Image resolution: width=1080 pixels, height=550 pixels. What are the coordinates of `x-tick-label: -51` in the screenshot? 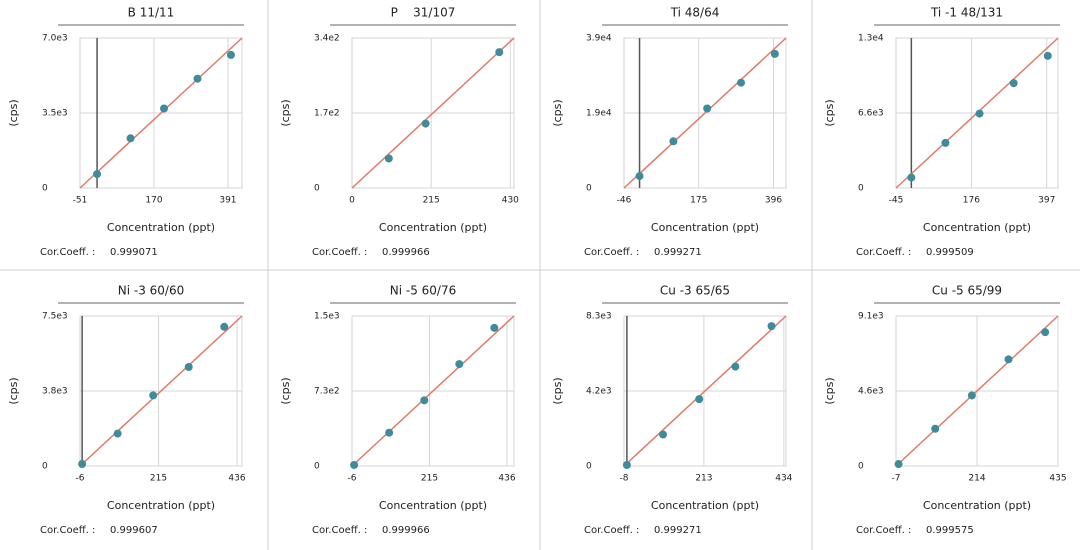 It's located at (80, 201).